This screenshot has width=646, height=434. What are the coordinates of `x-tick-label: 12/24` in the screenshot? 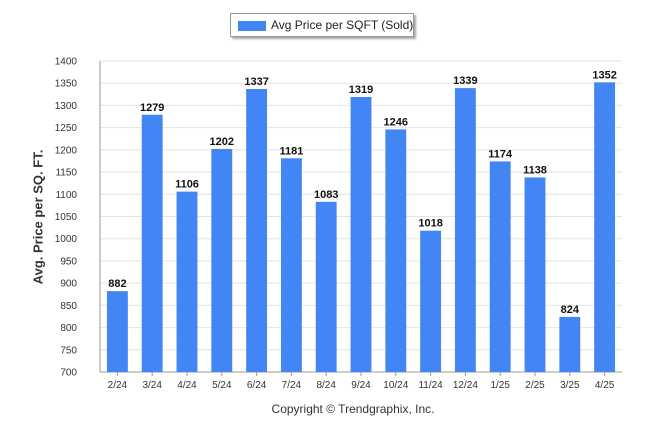 It's located at (465, 385).